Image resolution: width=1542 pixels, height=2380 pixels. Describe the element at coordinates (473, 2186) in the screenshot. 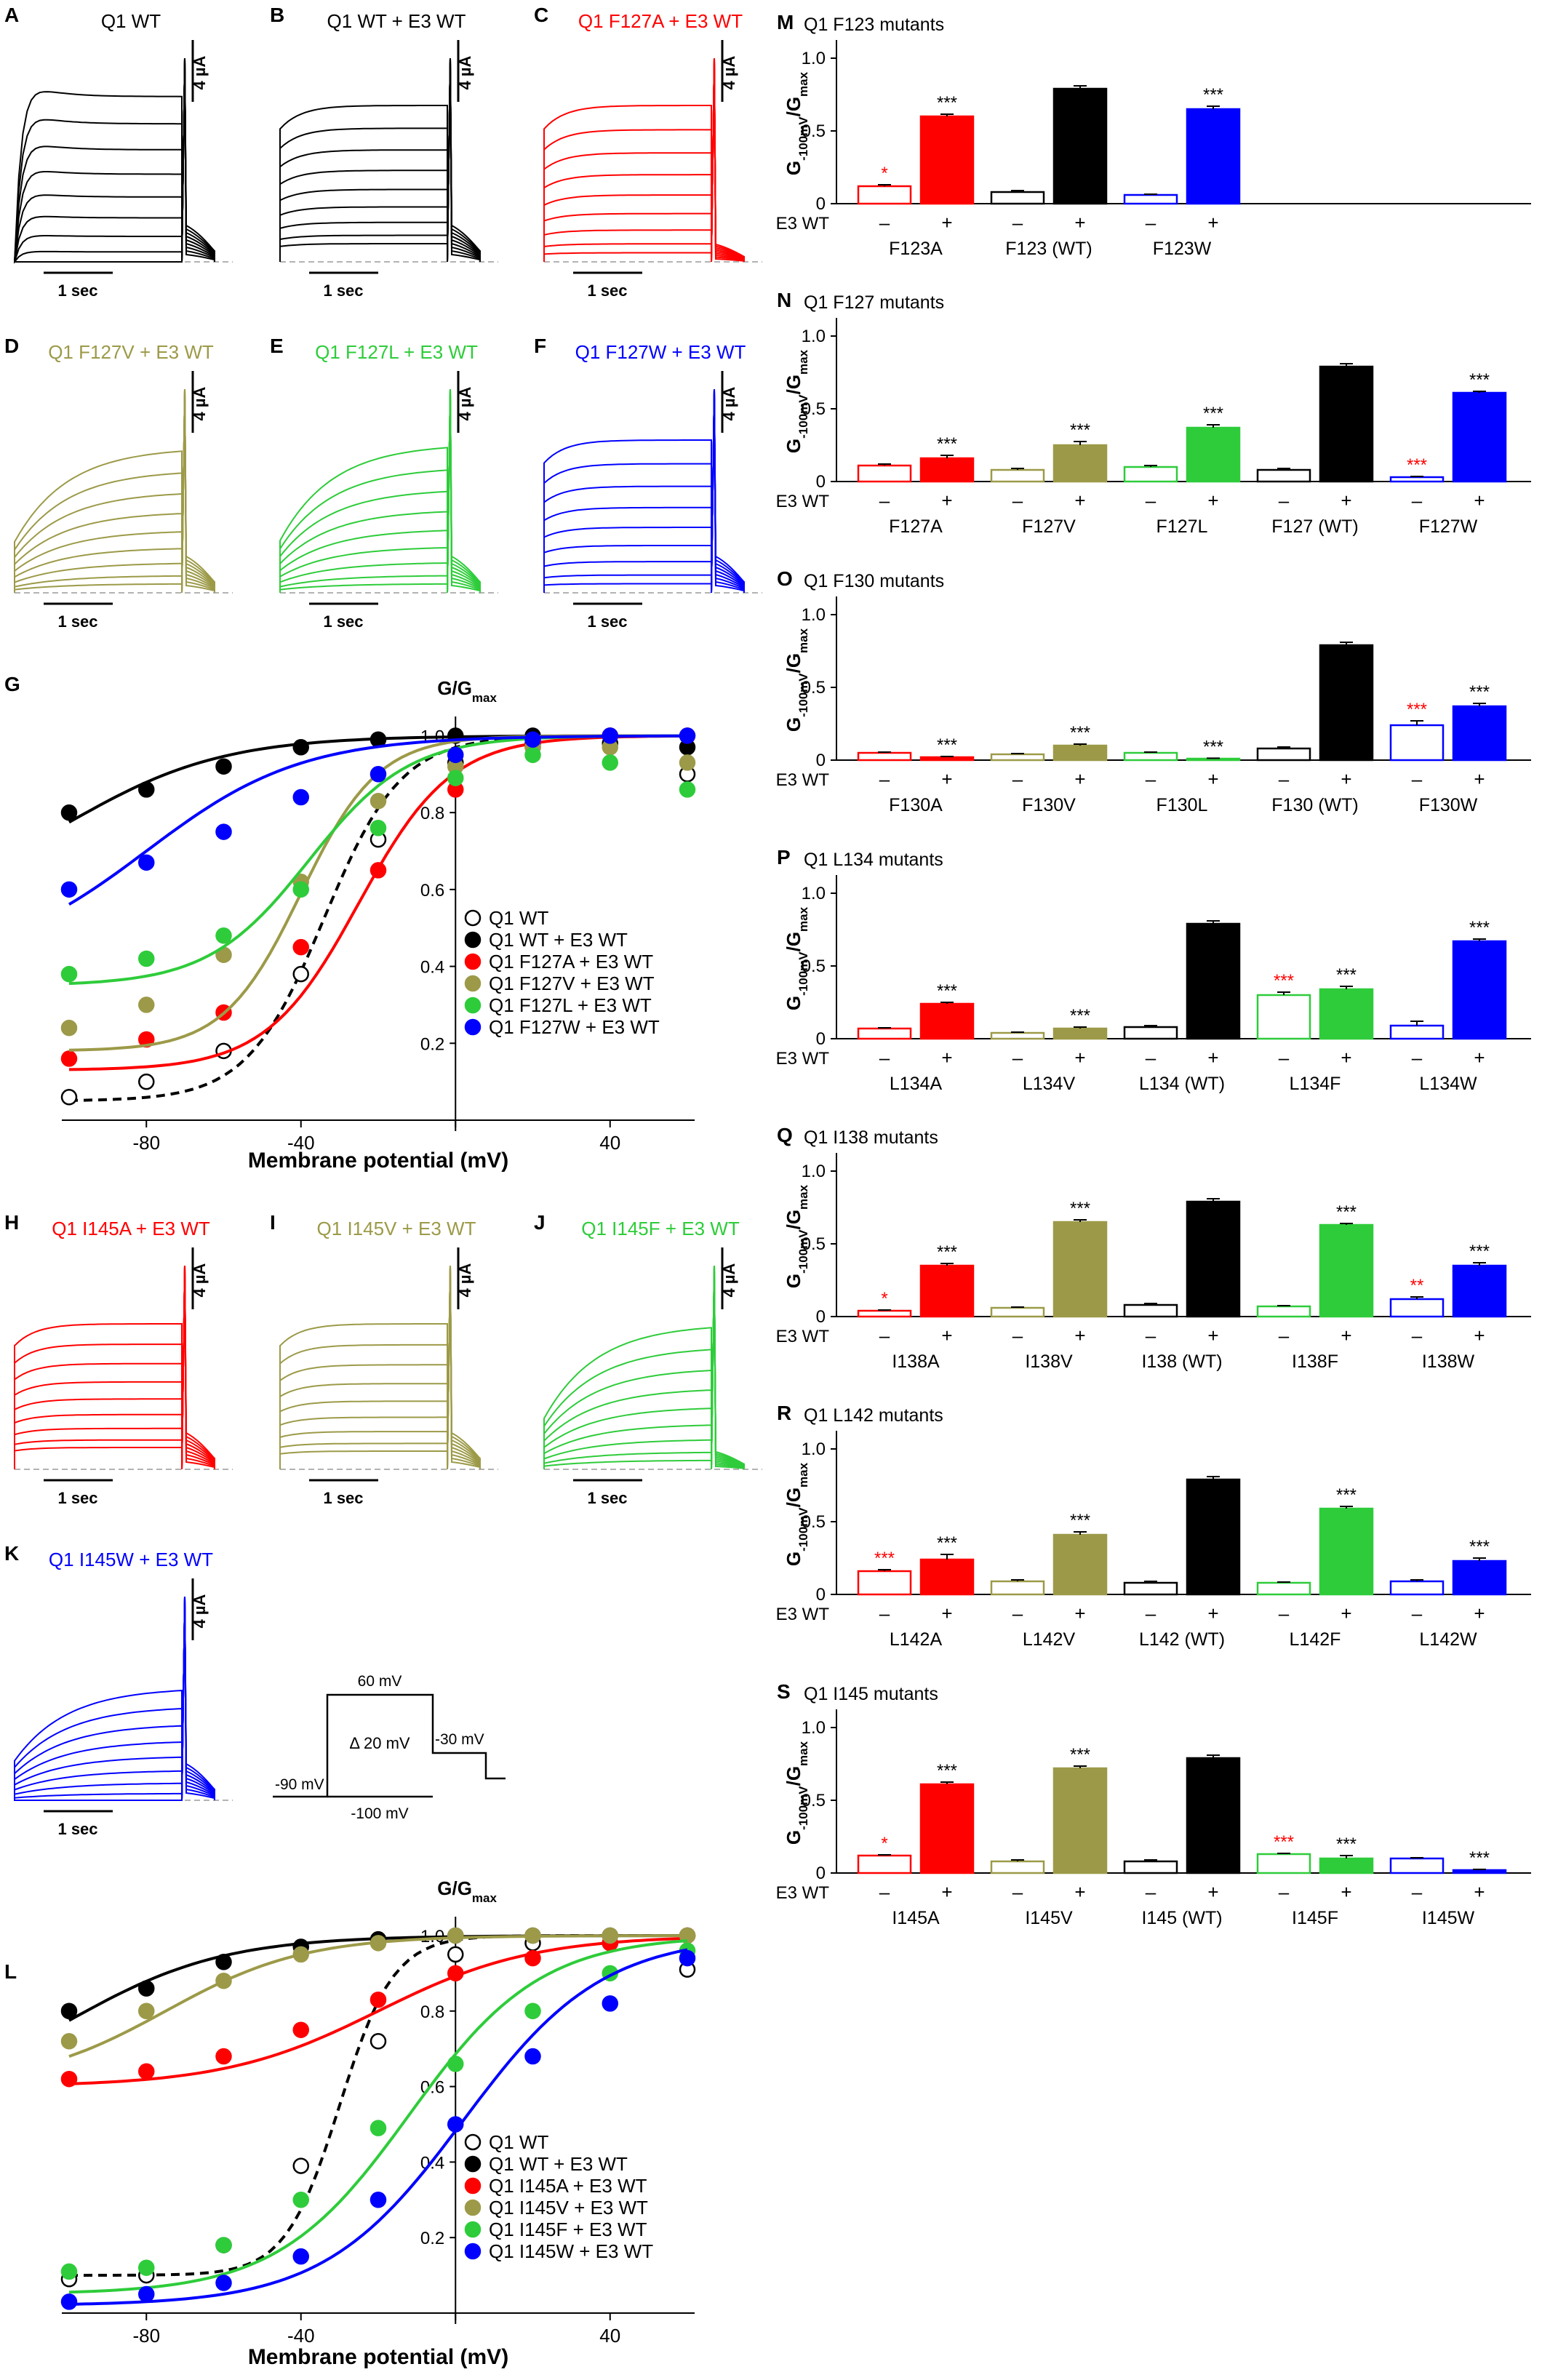

I see `legend-marker` at that location.